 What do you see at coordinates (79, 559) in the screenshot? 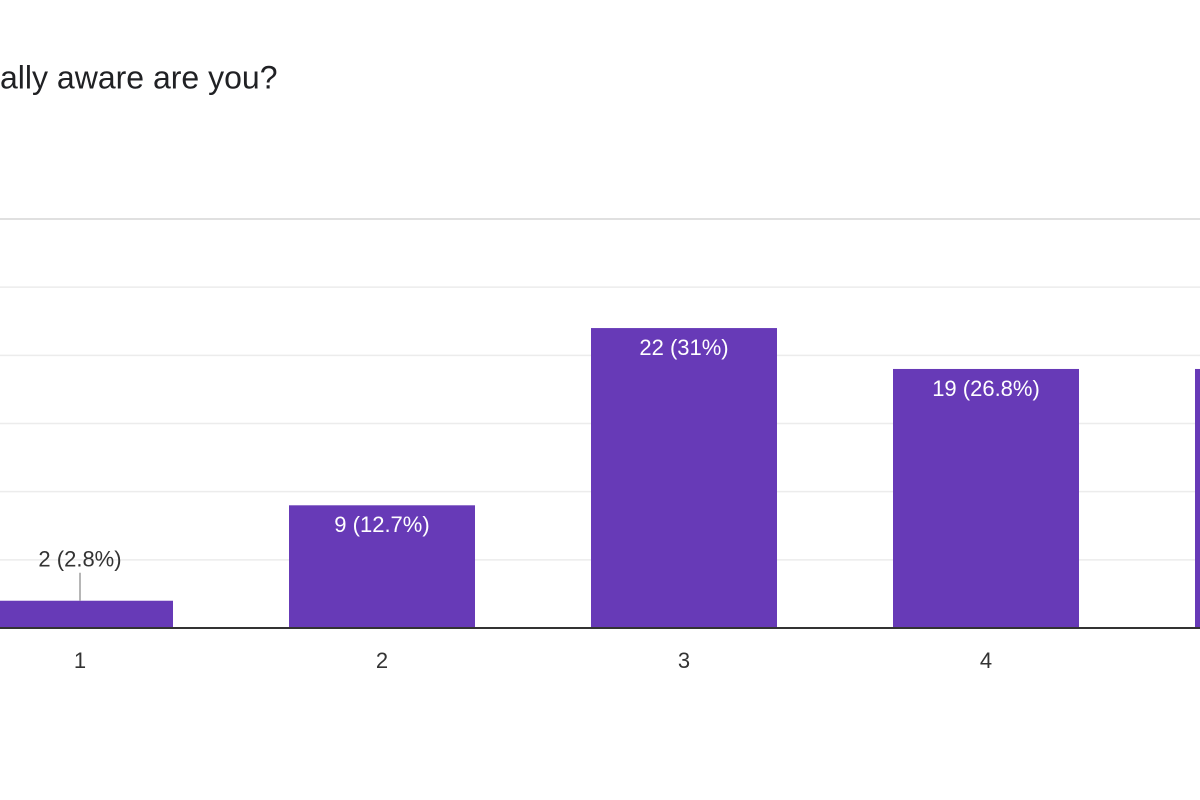
I see `value-label: 2 (2.8%)` at bounding box center [79, 559].